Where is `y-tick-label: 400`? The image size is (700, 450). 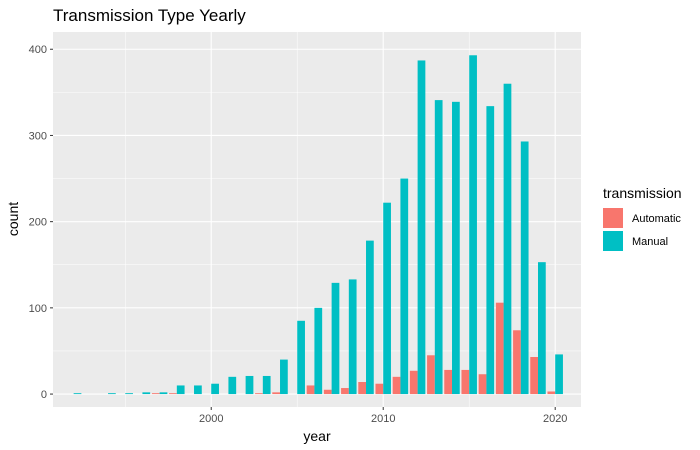 y-tick-label: 400 is located at coordinates (38, 50).